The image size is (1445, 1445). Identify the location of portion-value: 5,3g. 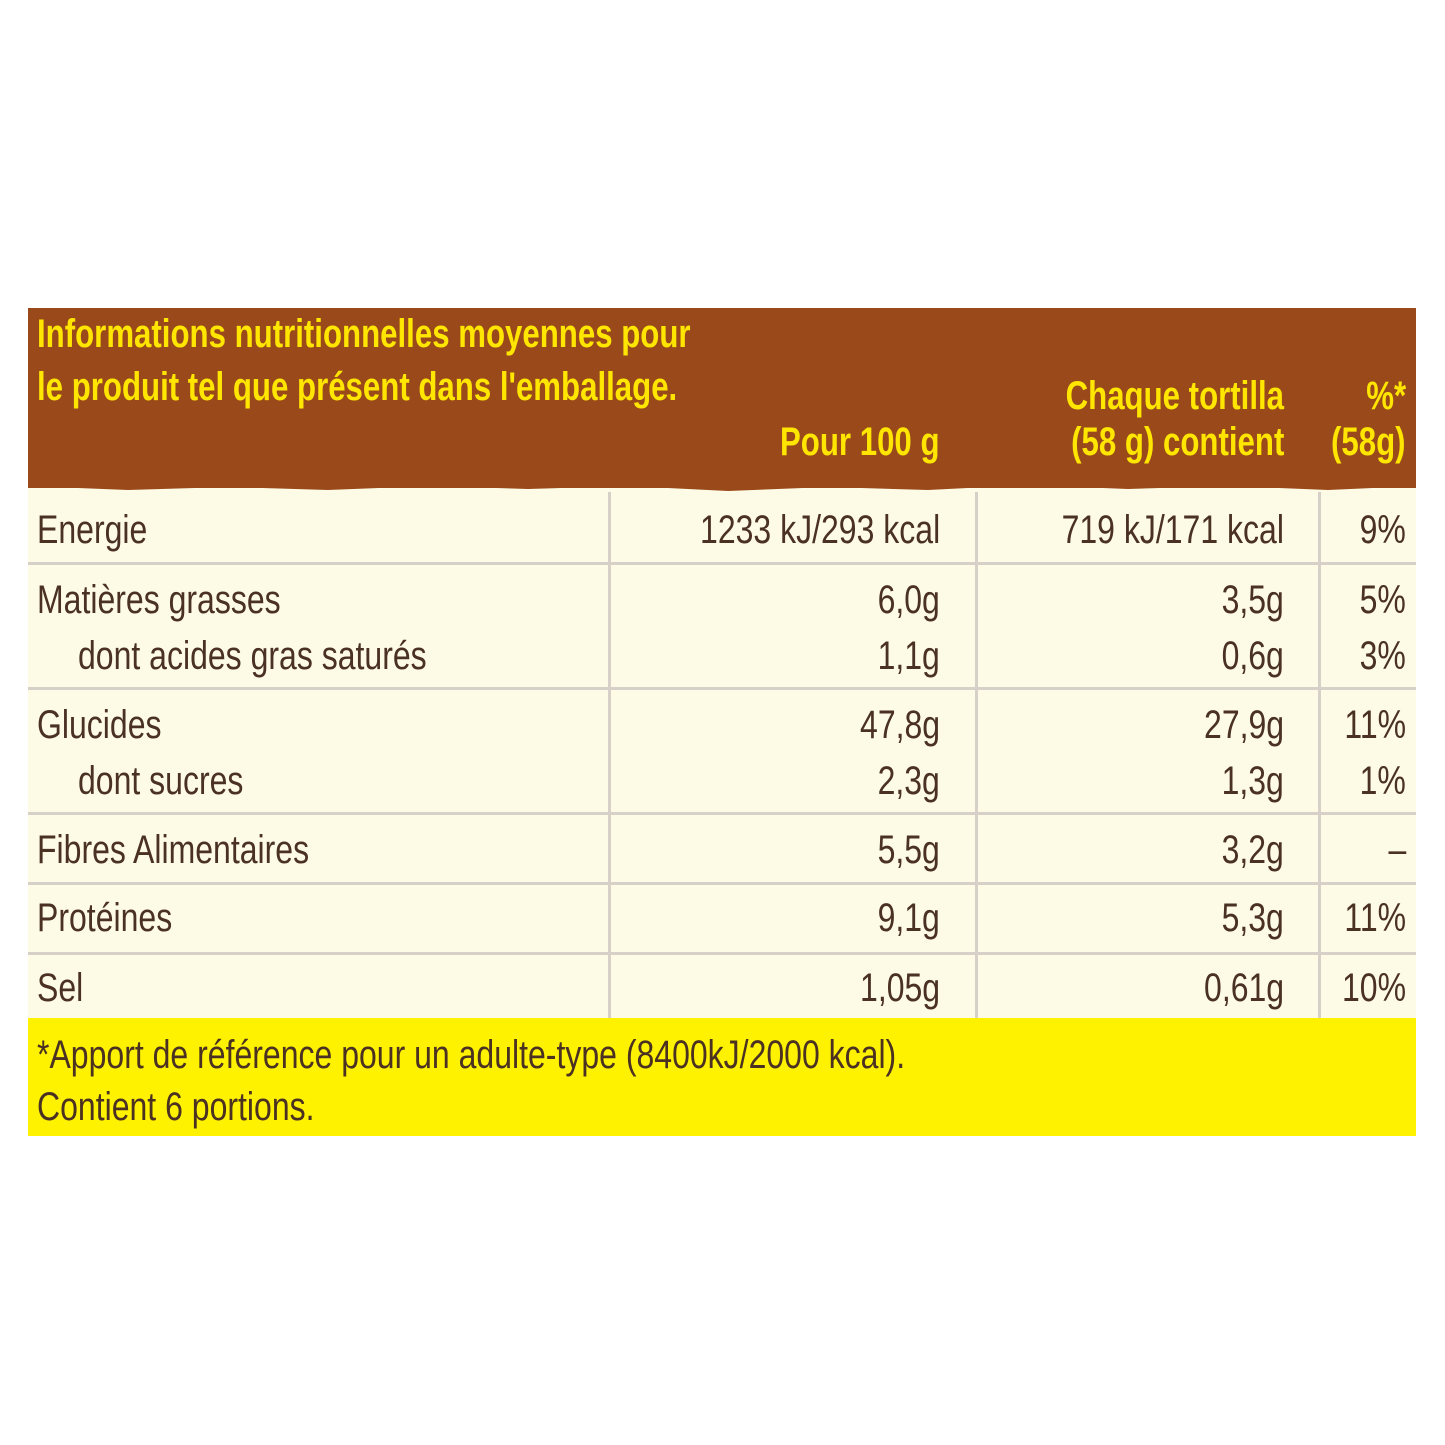
(1252, 918).